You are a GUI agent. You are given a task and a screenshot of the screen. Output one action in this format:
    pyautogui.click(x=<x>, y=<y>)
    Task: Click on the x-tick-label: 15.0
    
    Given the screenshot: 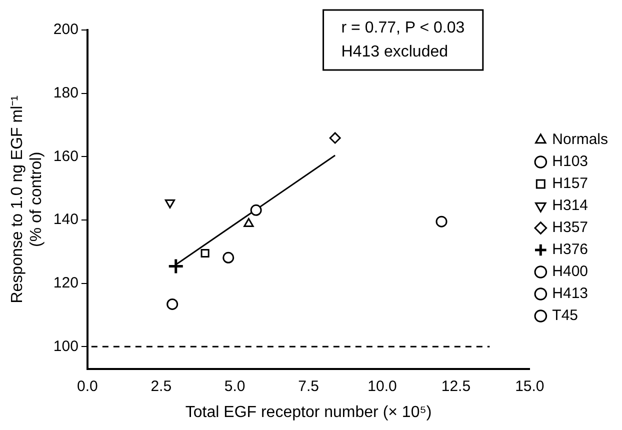 What is the action you would take?
    pyautogui.click(x=529, y=386)
    